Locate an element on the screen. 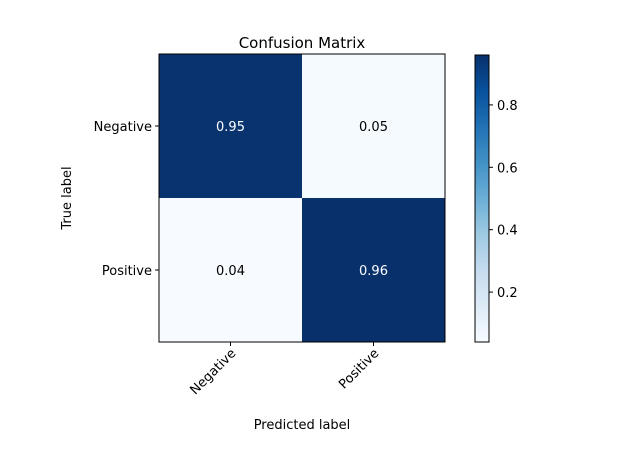 This screenshot has width=617, height=470. matrix-cell-labels: 0.95 0.05 0.04 0.96 is located at coordinates (302, 199).